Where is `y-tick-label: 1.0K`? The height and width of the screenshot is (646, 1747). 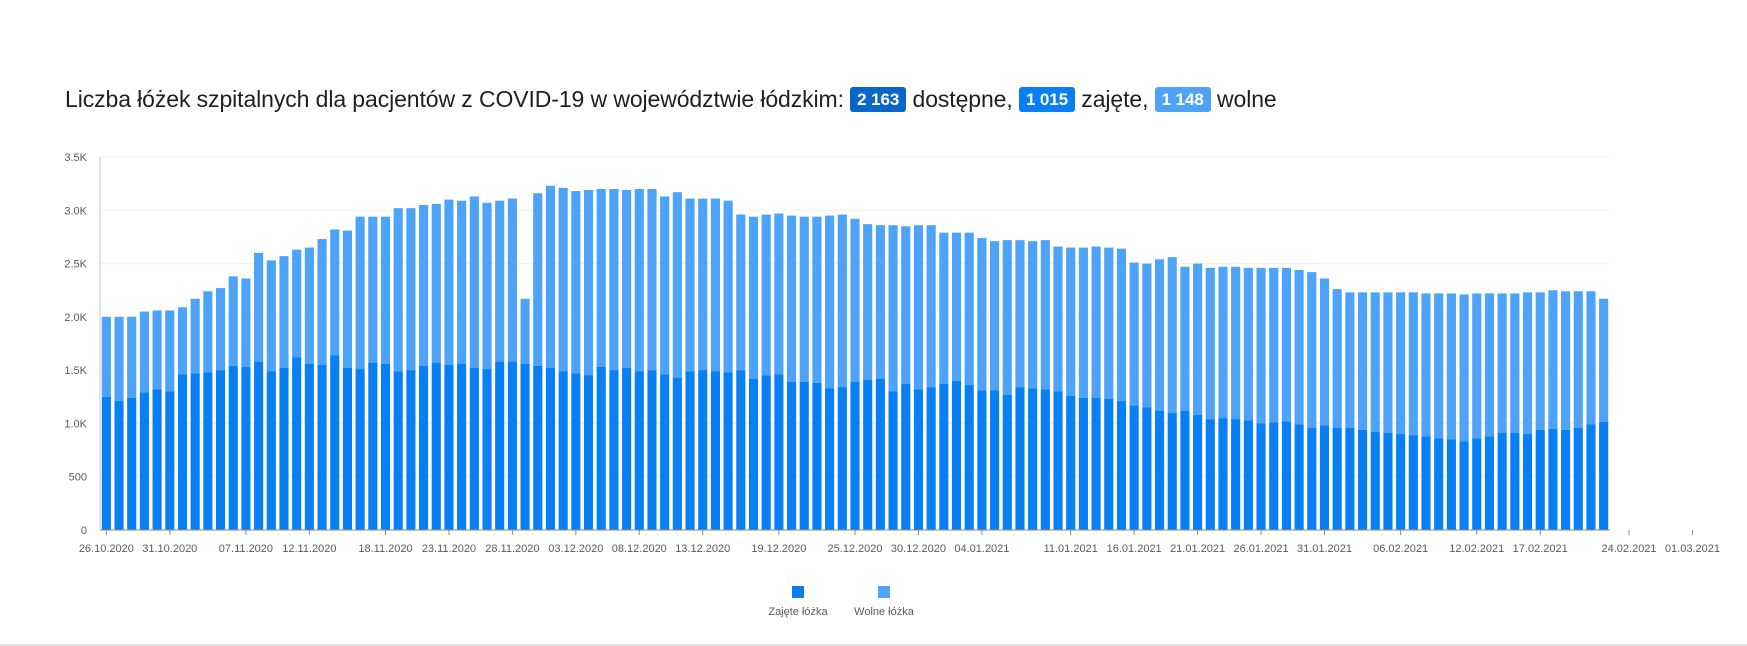
y-tick-label: 1.0K is located at coordinates (75, 424).